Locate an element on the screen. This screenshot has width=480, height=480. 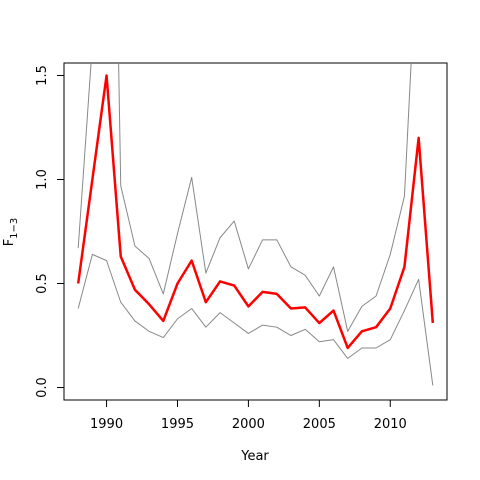
y-tick-label: 0.0 is located at coordinates (42, 387).